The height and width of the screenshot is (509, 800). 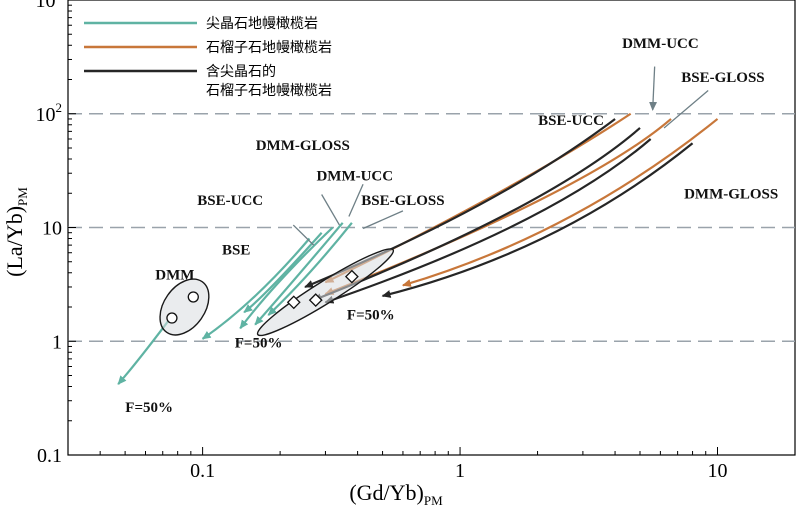 I want to click on x-axis-label: (Gd/Yb)PM, so click(x=396, y=494).